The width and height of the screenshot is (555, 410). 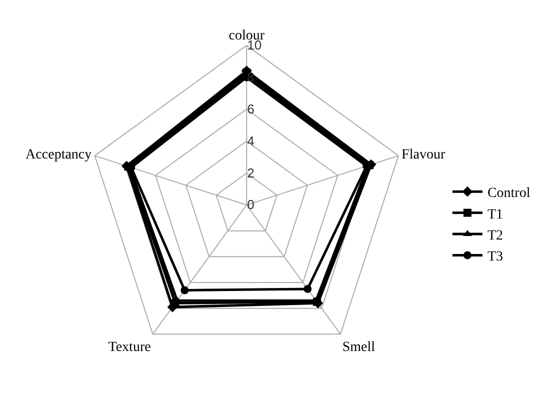 I want to click on y-tick-label: 4, so click(x=250, y=140).